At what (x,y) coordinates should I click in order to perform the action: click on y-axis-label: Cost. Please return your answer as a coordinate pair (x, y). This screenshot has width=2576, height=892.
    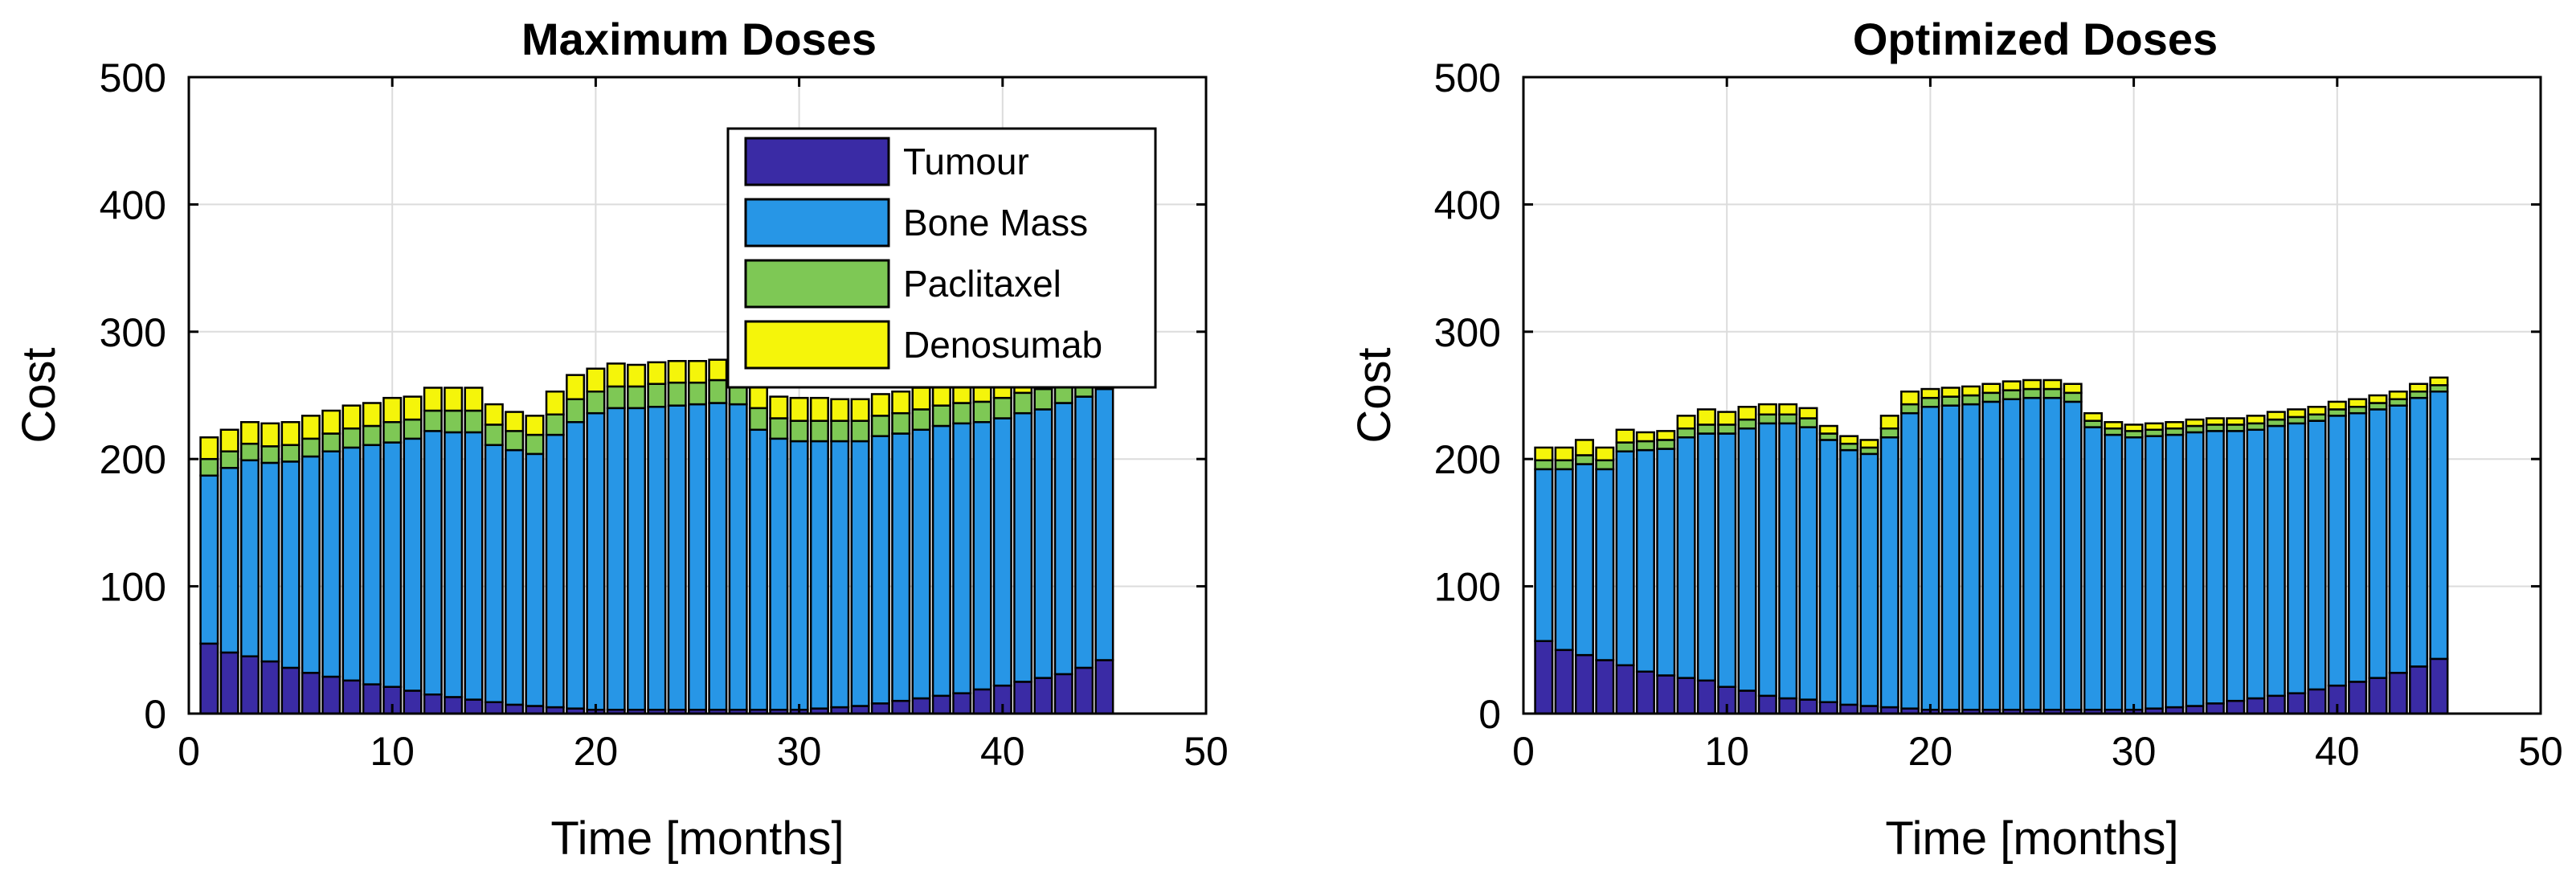
    Looking at the image, I should click on (39, 395).